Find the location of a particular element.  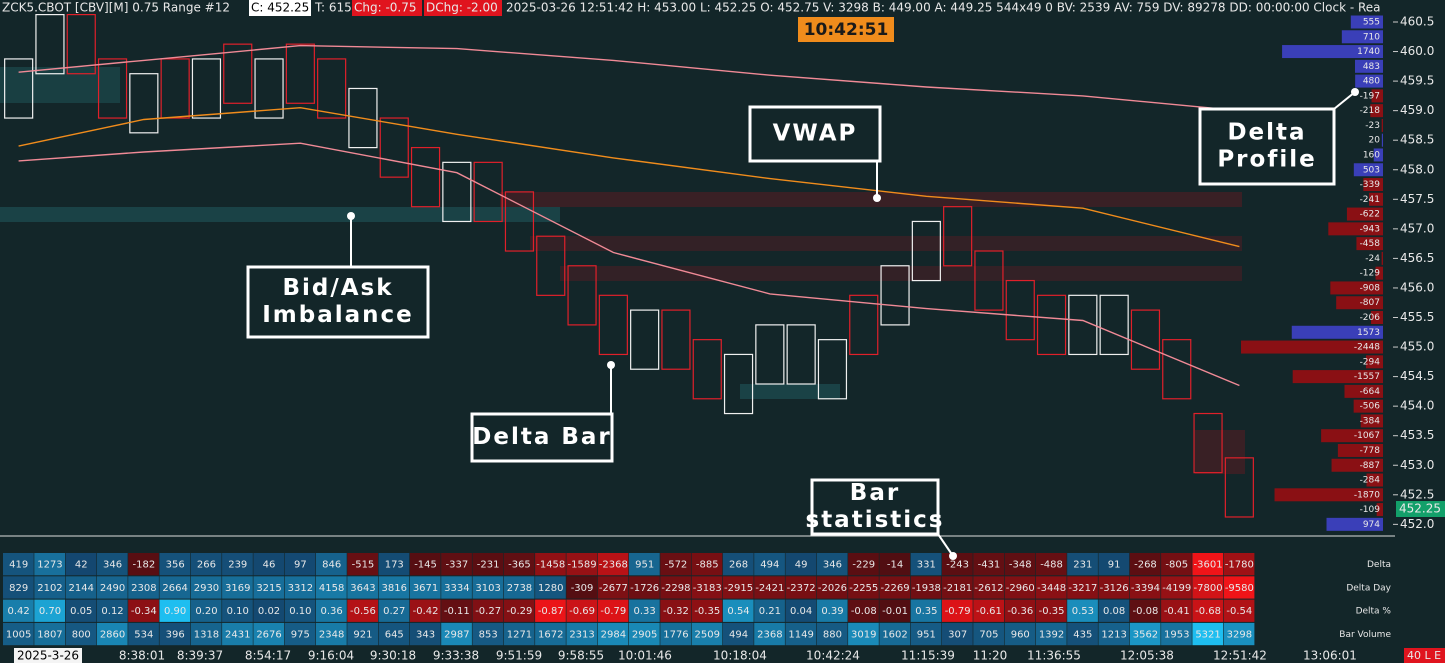

stat-value: -0.61 is located at coordinates (989, 611).